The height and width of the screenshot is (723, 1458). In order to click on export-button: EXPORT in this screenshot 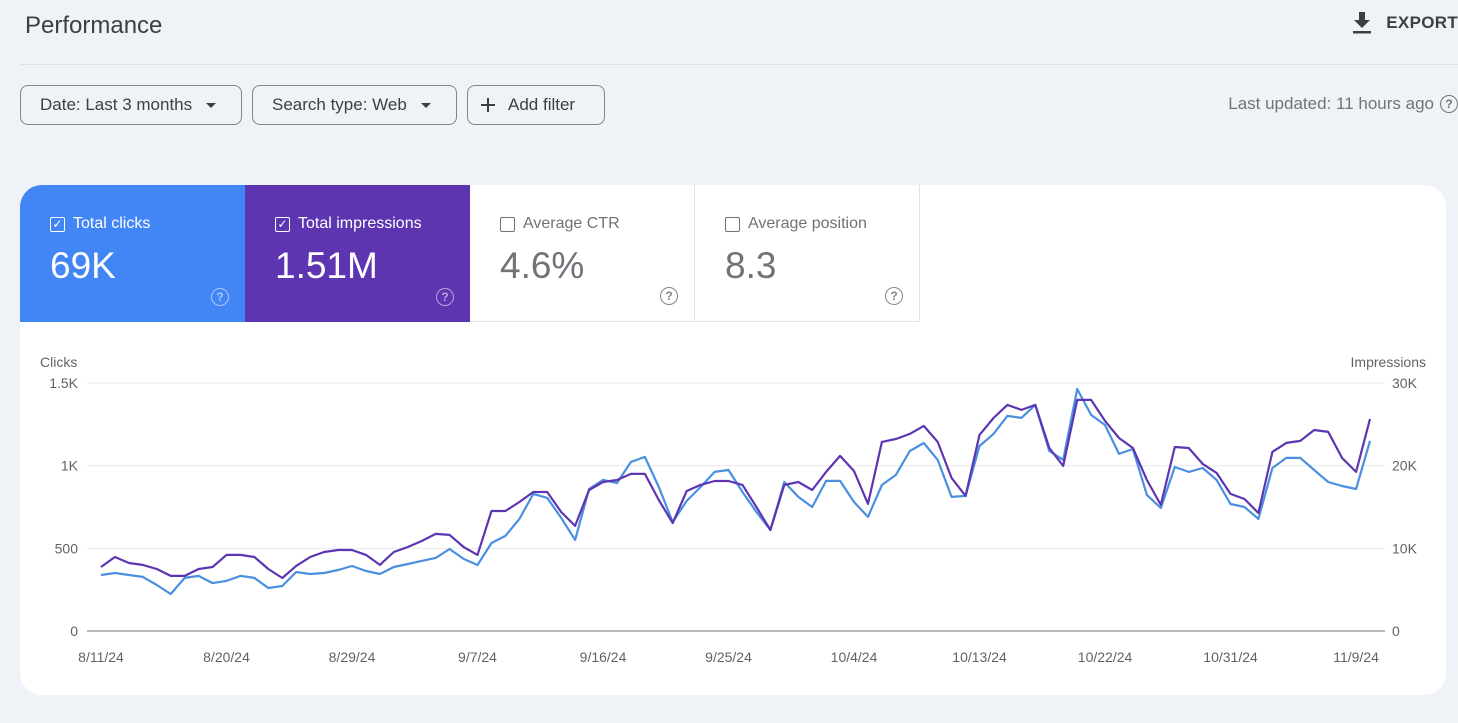, I will do `click(1405, 23)`.